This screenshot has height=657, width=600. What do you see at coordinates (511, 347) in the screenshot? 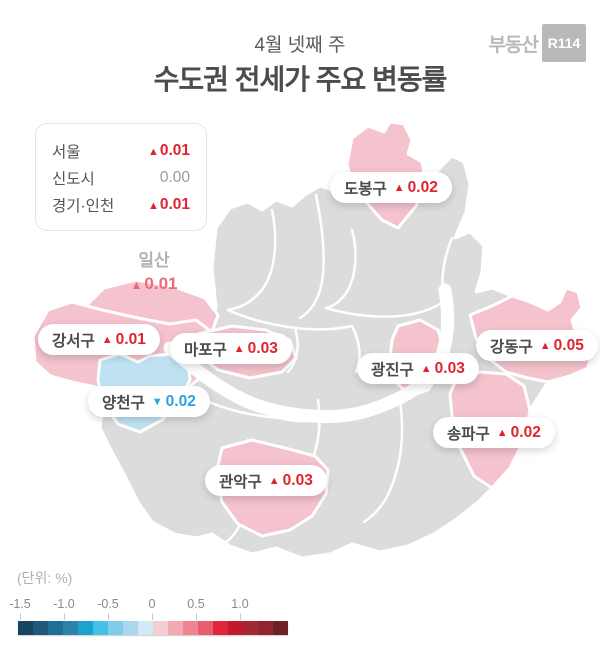
I see `district-name: 강동구` at bounding box center [511, 347].